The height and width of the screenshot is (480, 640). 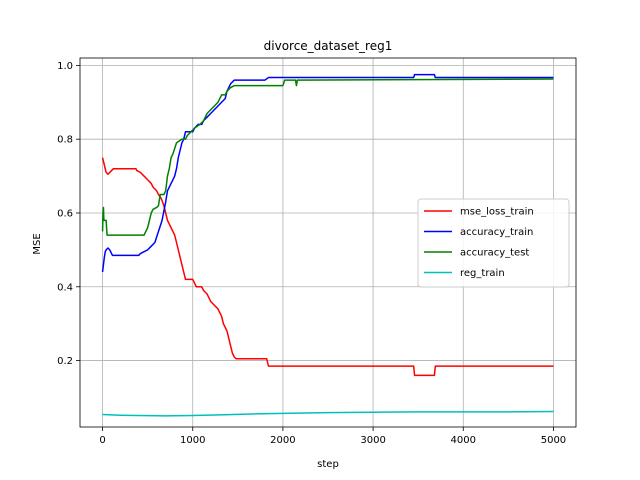 I want to click on y-axis-label: MSE, so click(x=37, y=243).